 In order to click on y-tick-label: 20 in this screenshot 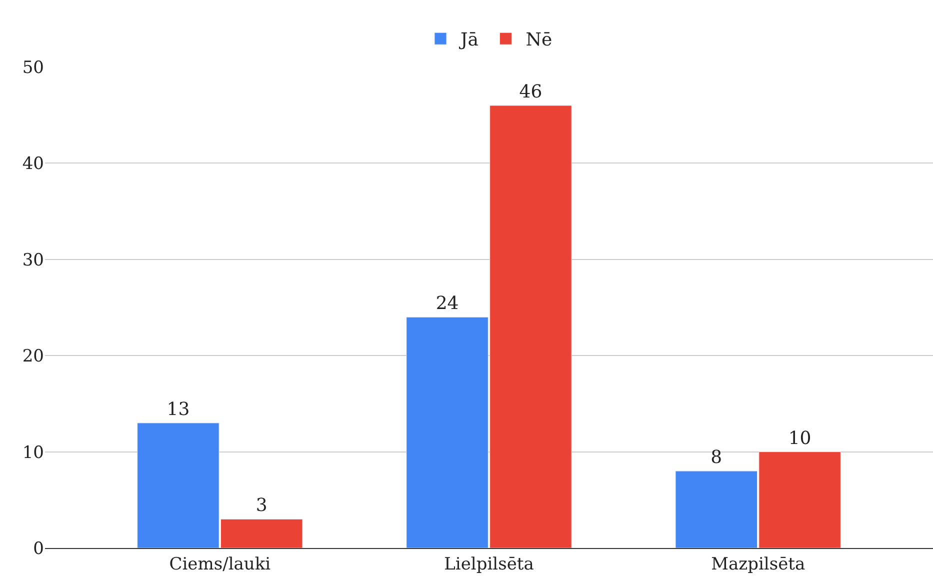, I will do `click(33, 356)`.